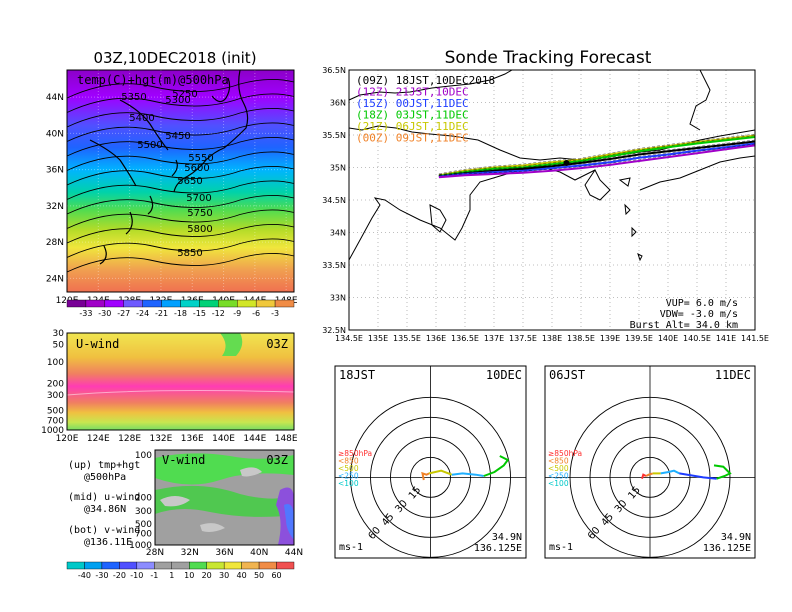 Image resolution: width=792 pixels, height=612 pixels. Describe the element at coordinates (119, 575) in the screenshot. I see `vwind-colorbar-label: -20` at that location.